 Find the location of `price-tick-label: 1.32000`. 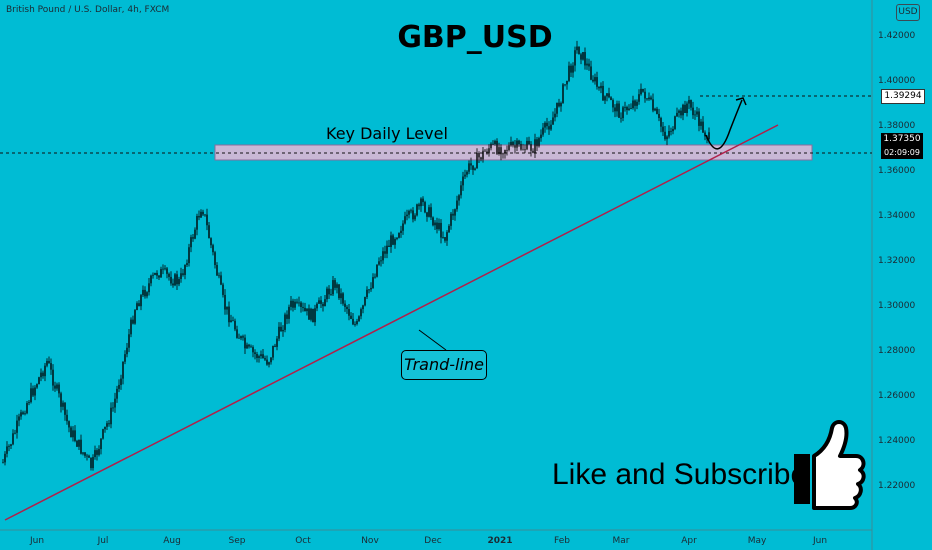

price-tick-label: 1.32000 is located at coordinates (896, 261).